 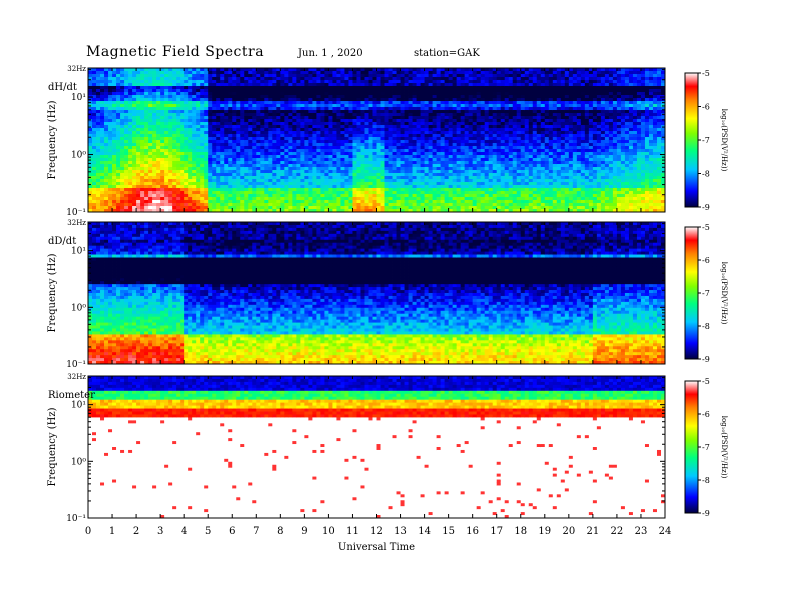 What do you see at coordinates (175, 52) in the screenshot?
I see `chart-title: Magnetic Field Spectra` at bounding box center [175, 52].